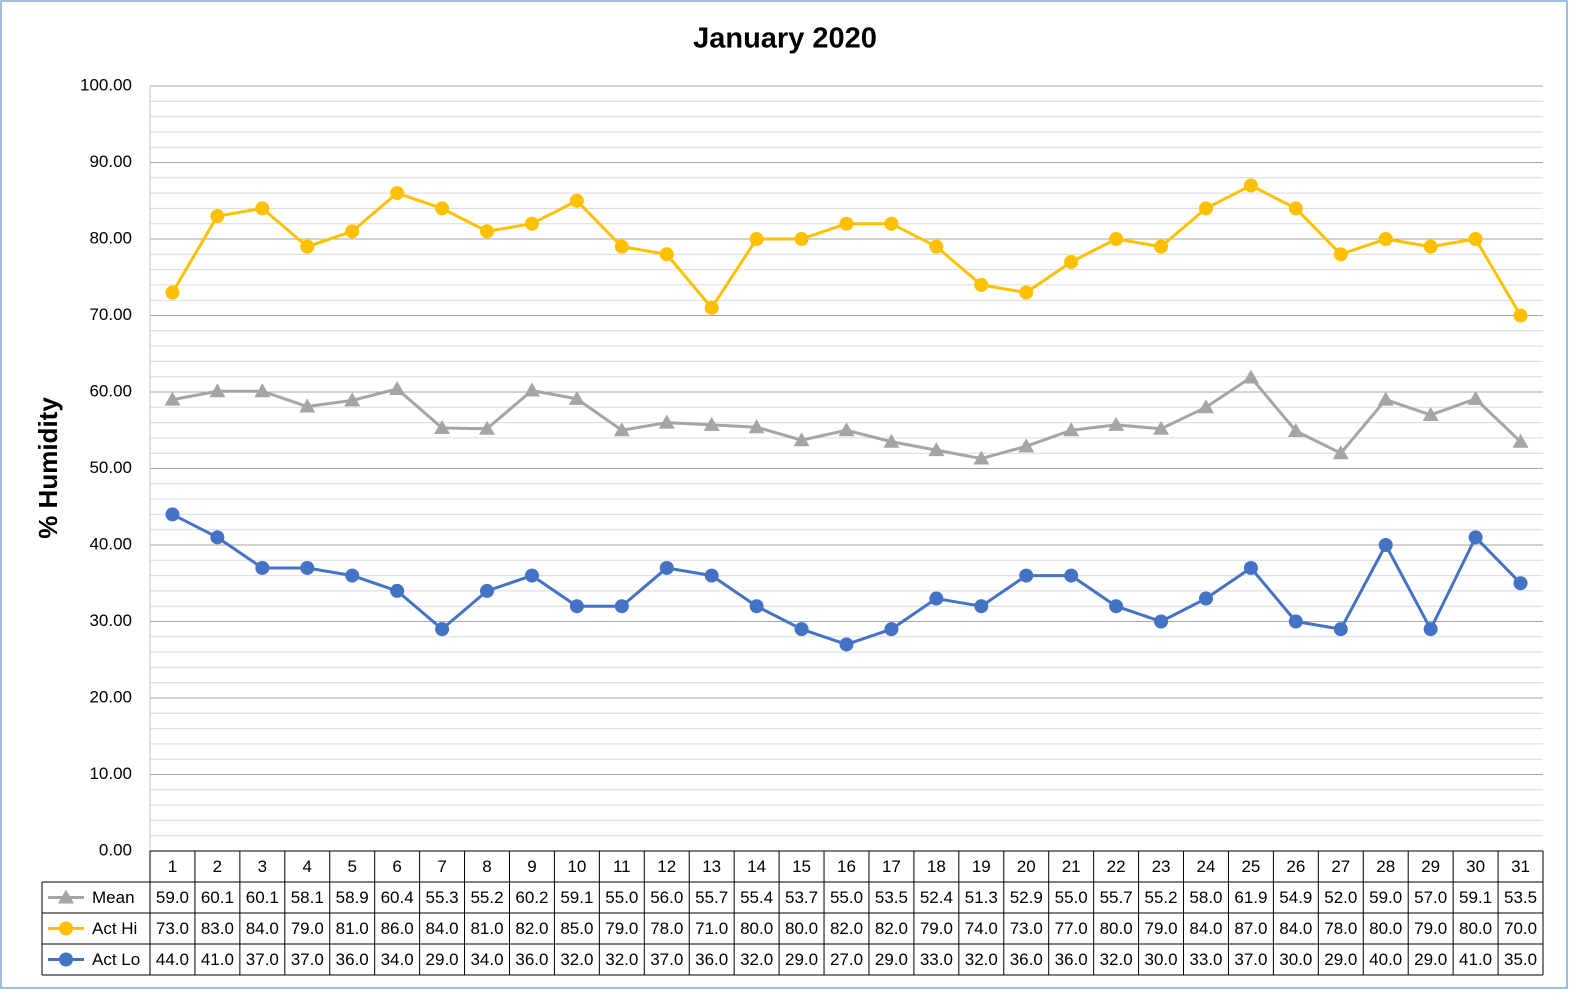 Image resolution: width=1591 pixels, height=1004 pixels. I want to click on table-value: 57.0, so click(1430, 897).